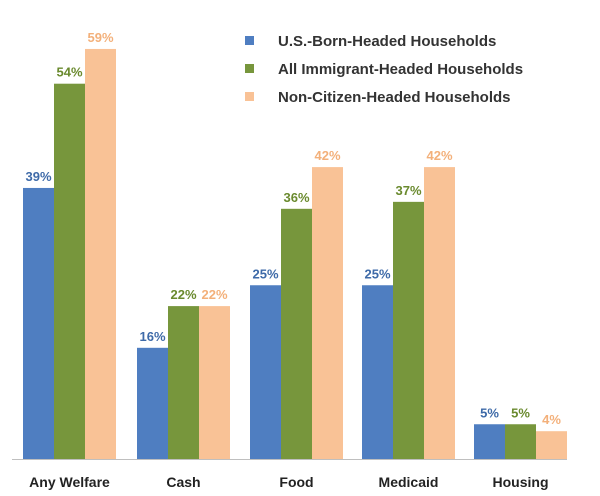  What do you see at coordinates (152, 336) in the screenshot?
I see `data-label: 16%` at bounding box center [152, 336].